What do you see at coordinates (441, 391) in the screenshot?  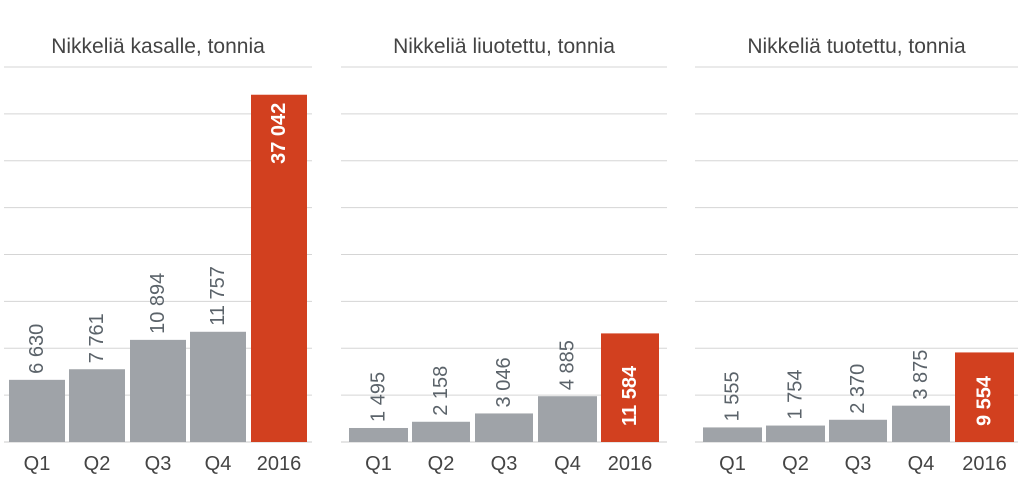 I see `value-label: 2 158` at bounding box center [441, 391].